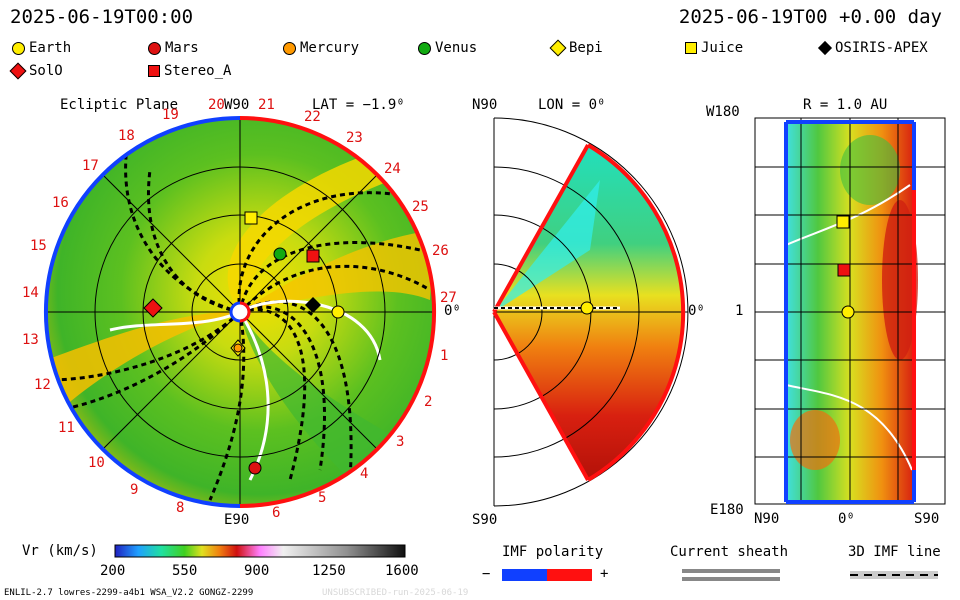 The height and width of the screenshot is (600, 960). Describe the element at coordinates (30, 340) in the screenshot. I see `carrington-tick: 13` at that location.